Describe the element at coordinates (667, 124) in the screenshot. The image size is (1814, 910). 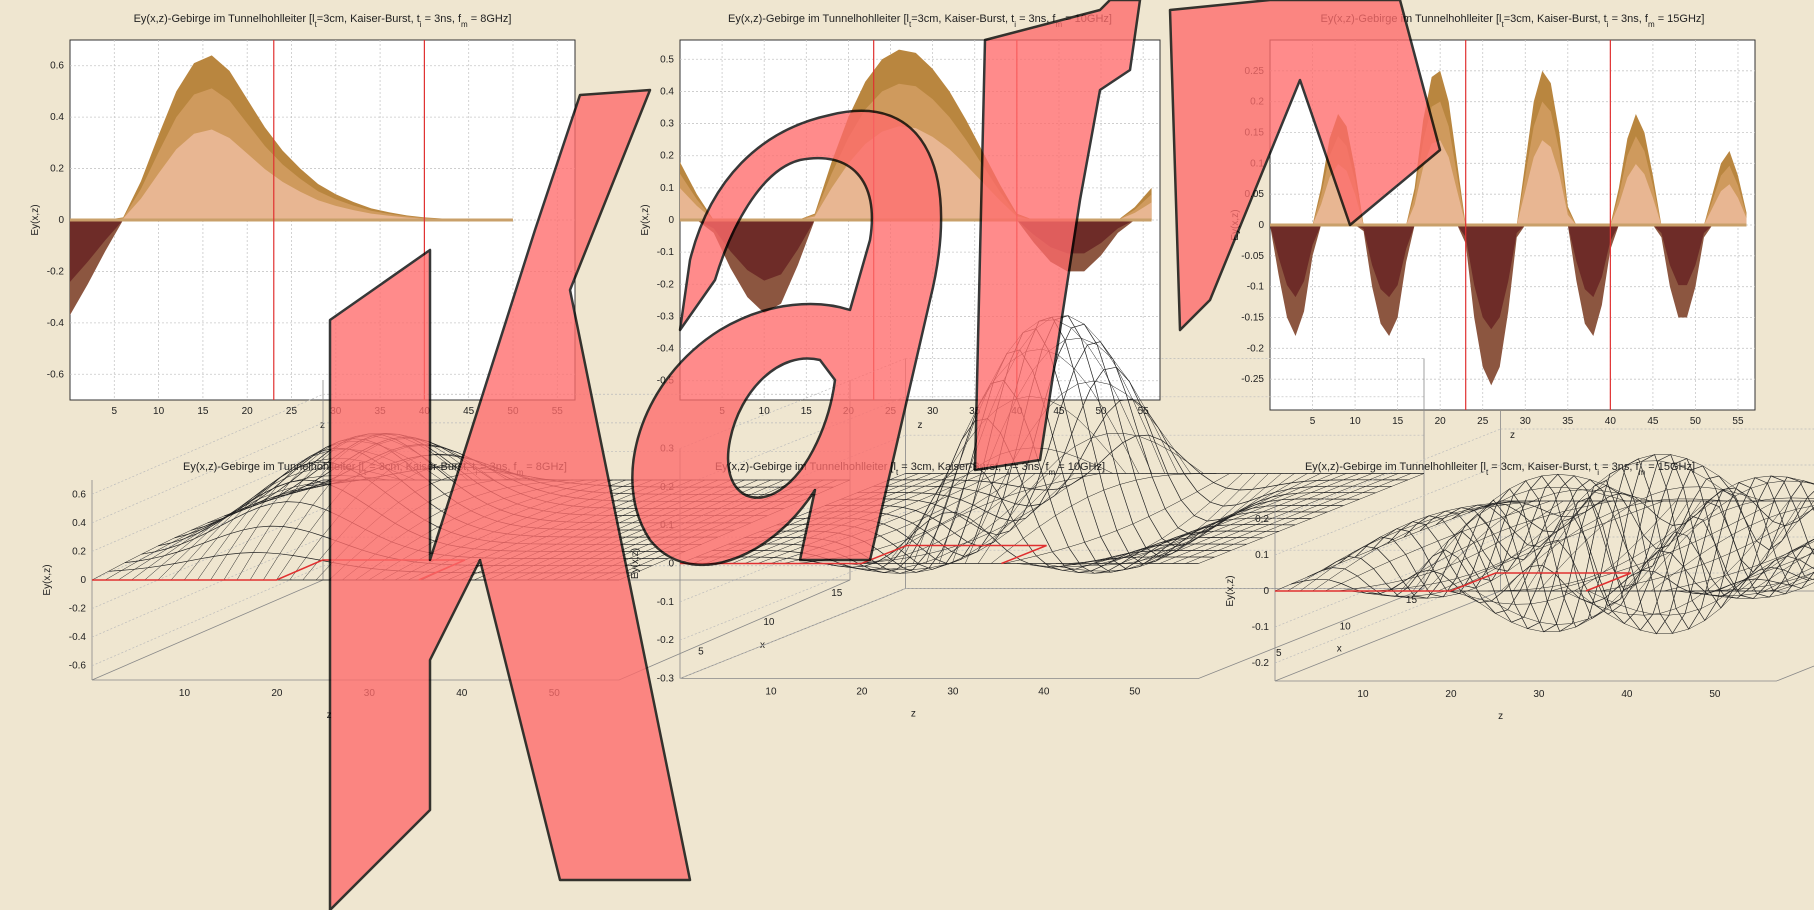
I see `y-tick-label: 0.3` at that location.